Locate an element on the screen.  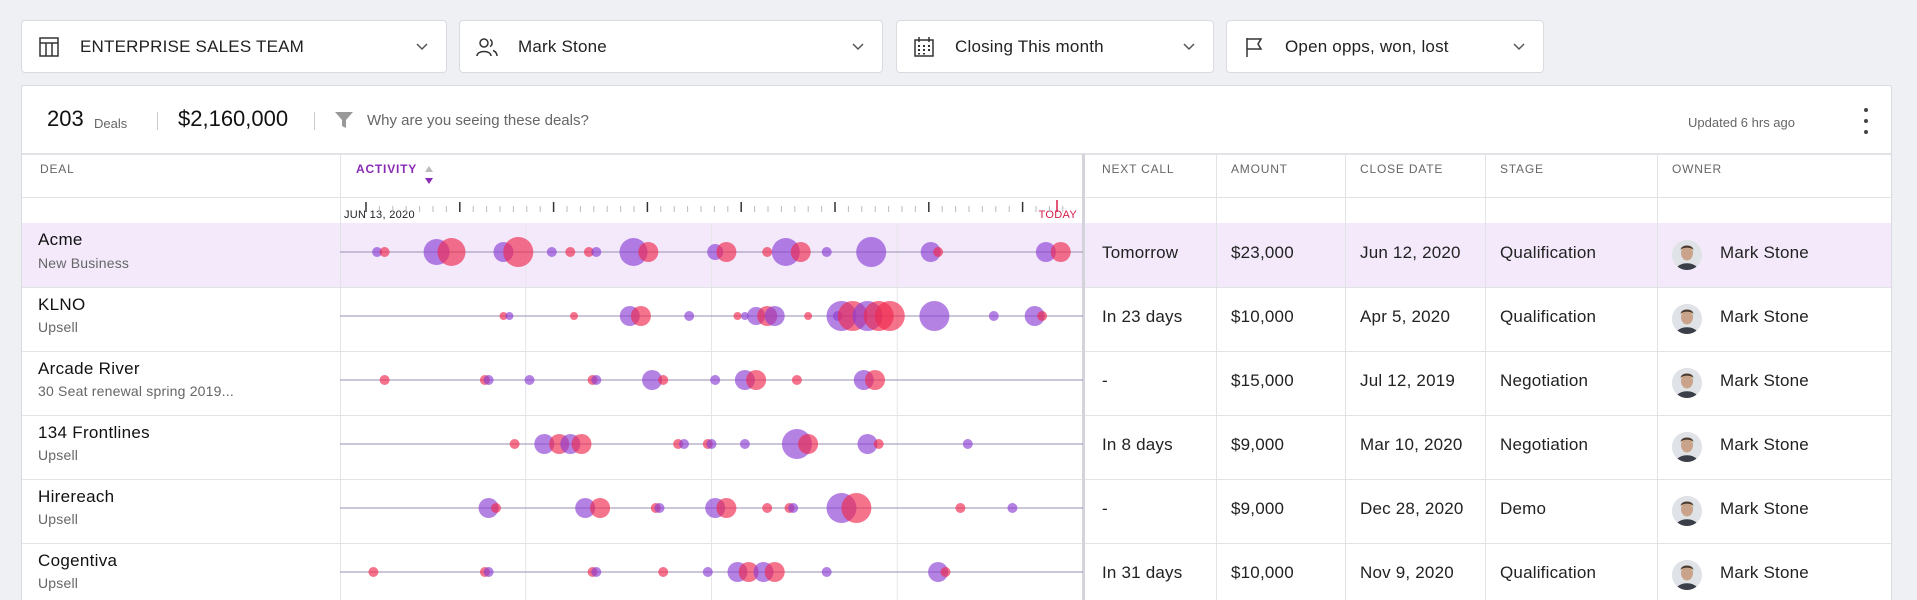
col-header-deal: DEAL is located at coordinates (57, 169).